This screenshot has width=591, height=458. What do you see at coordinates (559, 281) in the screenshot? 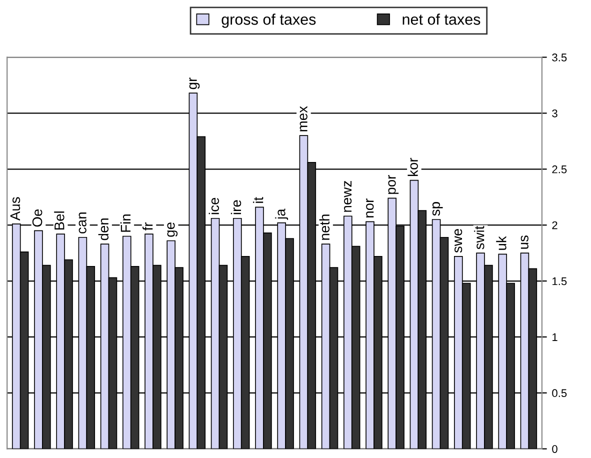
I see `y-tick-label: 1.5` at bounding box center [559, 281].